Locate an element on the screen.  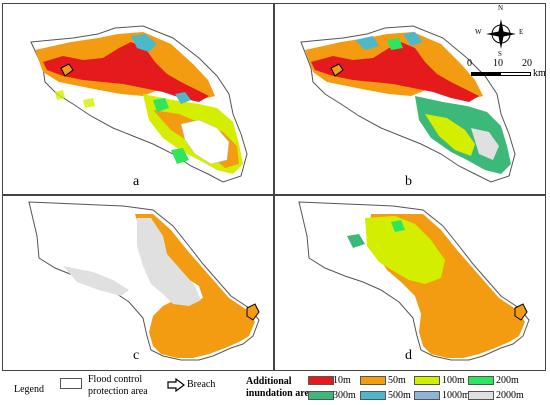
label-500m: 500m is located at coordinates (399, 395).